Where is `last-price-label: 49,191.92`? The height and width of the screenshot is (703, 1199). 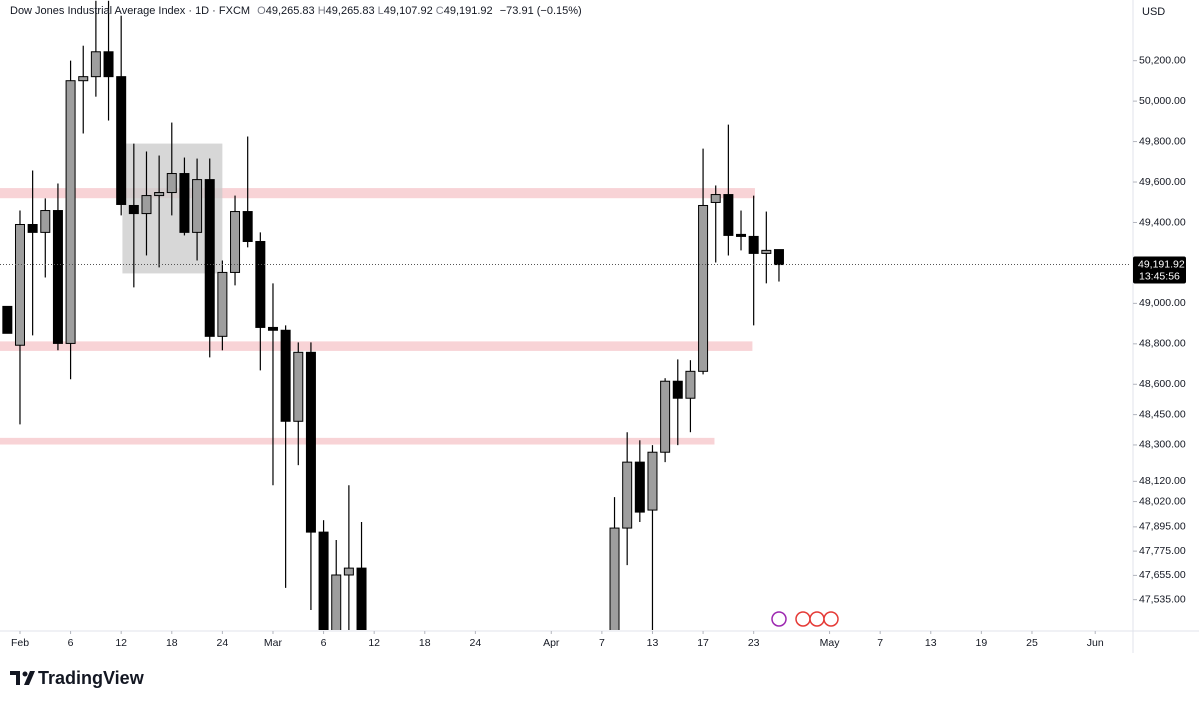 last-price-label: 49,191.92 is located at coordinates (1161, 264).